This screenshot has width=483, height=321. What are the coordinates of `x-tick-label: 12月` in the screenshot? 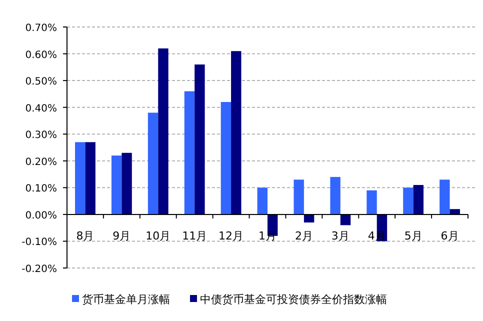 It's located at (231, 235).